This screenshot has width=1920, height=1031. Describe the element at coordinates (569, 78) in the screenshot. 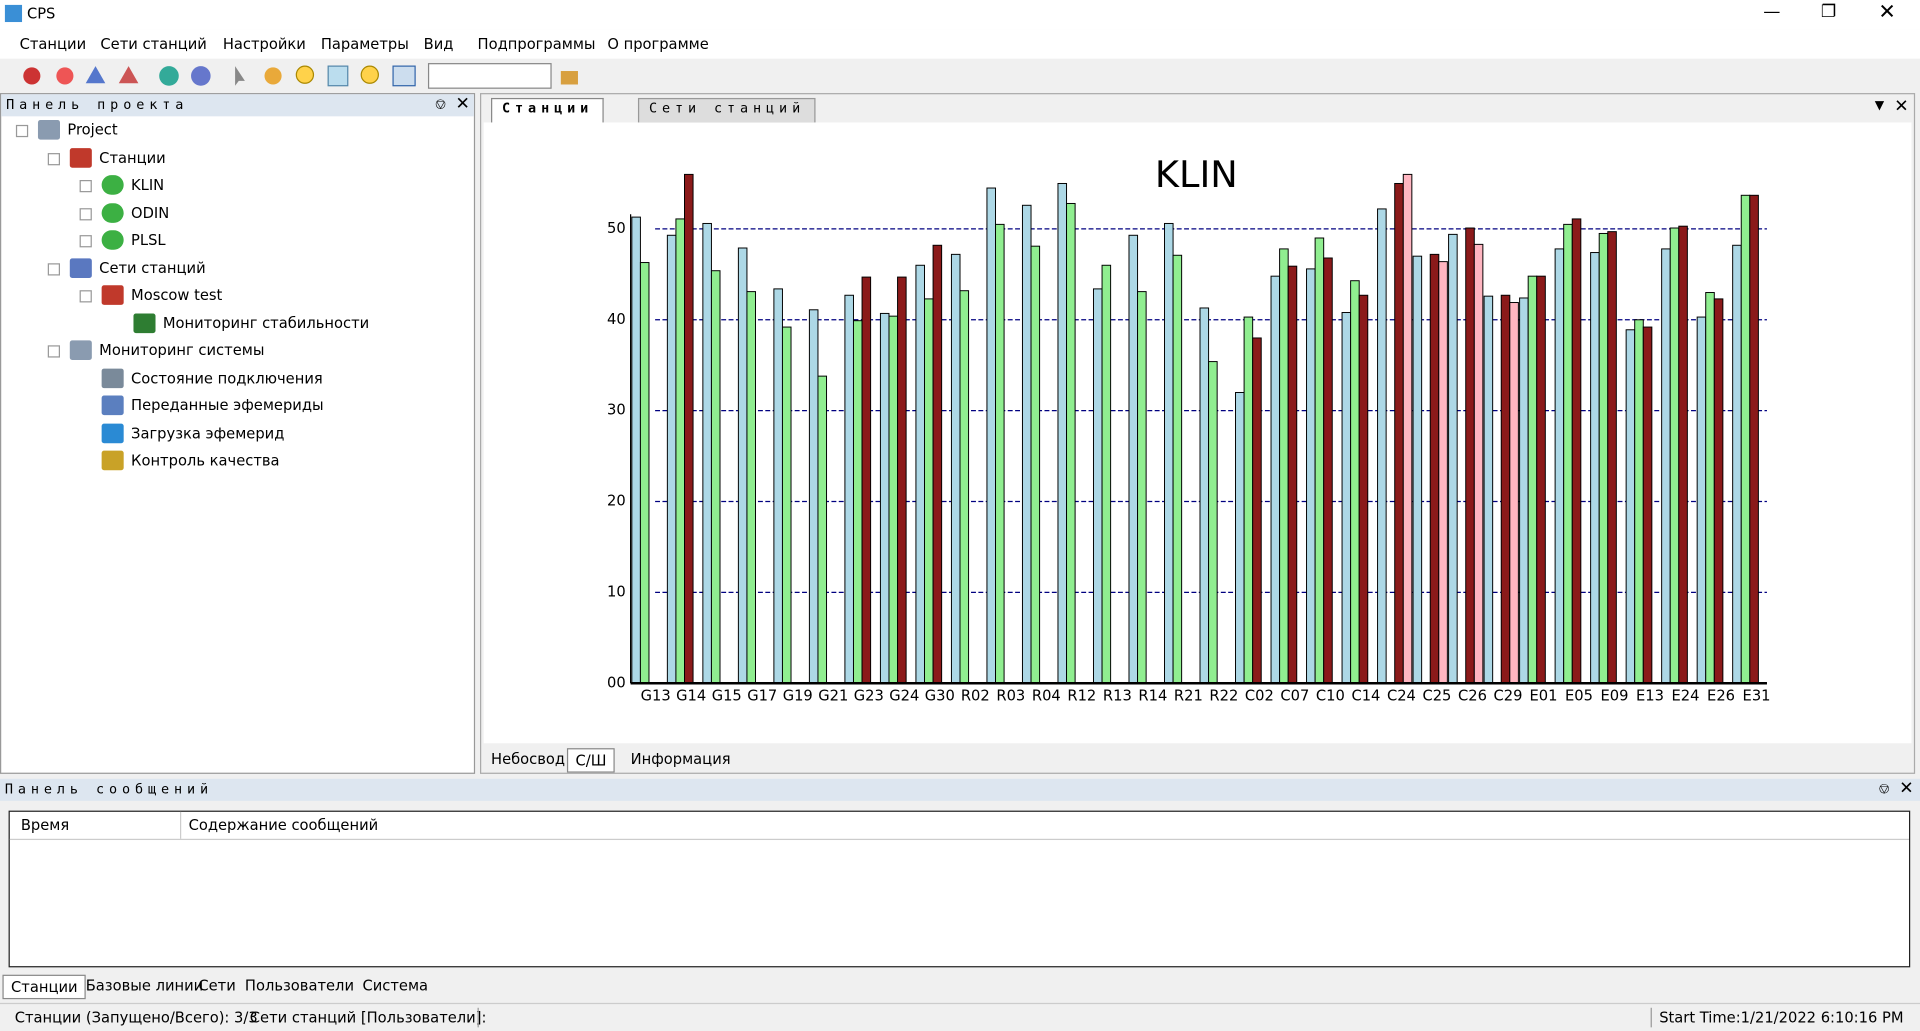

I see `tool-lock` at that location.